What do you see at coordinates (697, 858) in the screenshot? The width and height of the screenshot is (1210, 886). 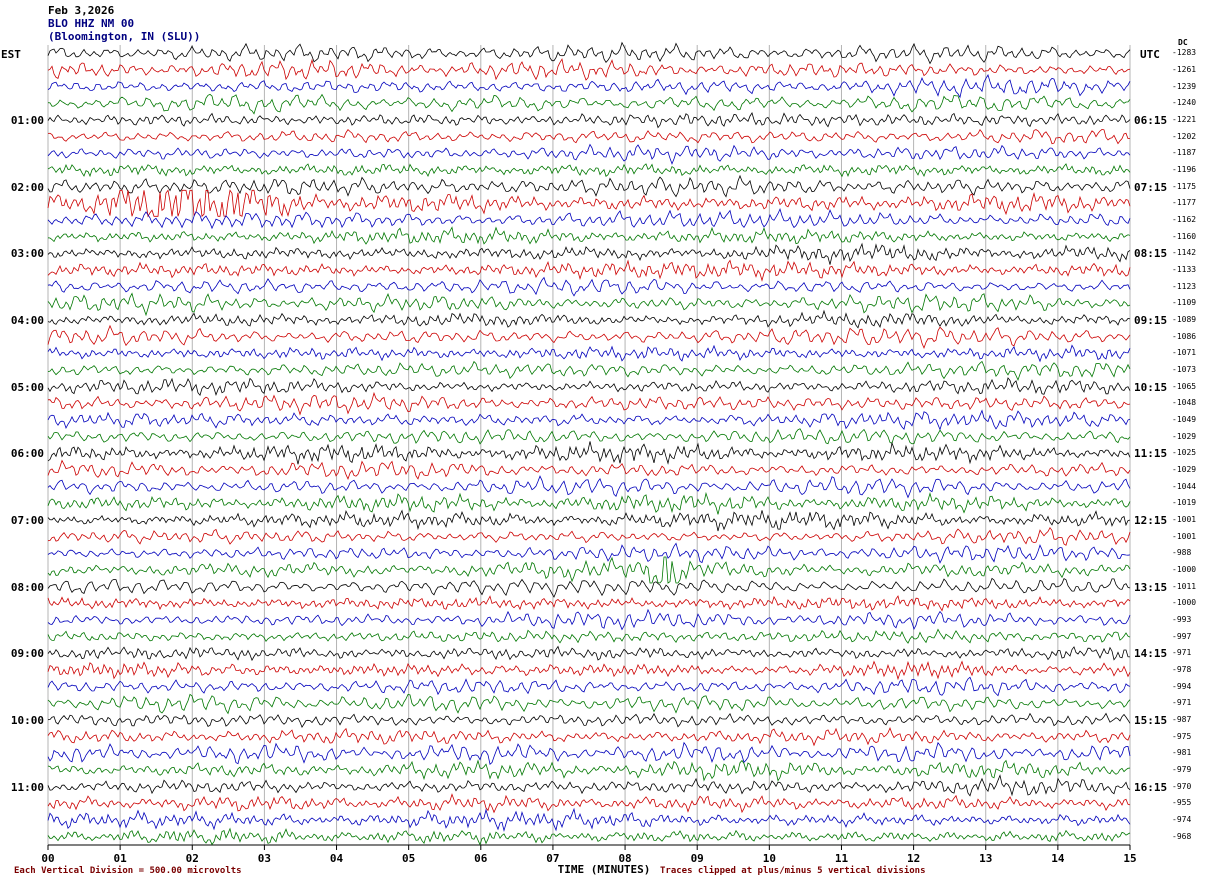 I see `x-tick-label: 09` at bounding box center [697, 858].